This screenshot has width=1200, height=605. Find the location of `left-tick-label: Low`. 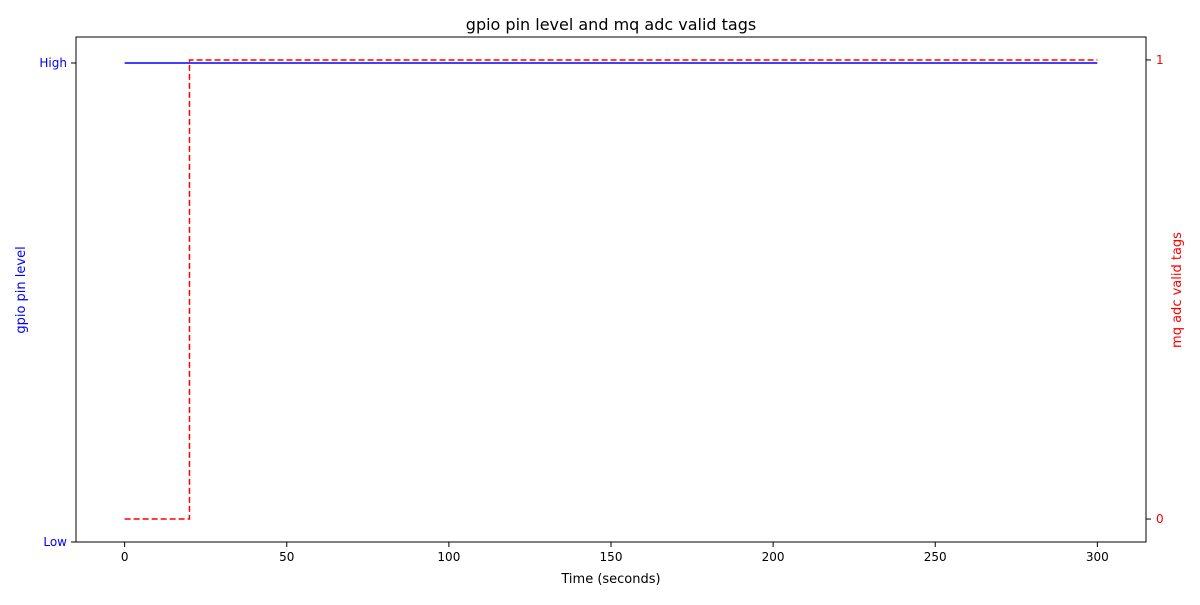

left-tick-label: Low is located at coordinates (55, 542).